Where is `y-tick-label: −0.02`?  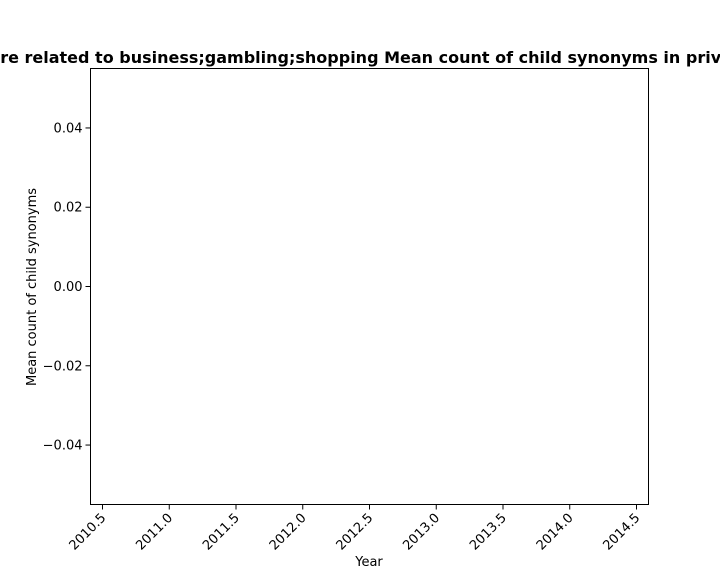
y-tick-label: −0.02 is located at coordinates (63, 366).